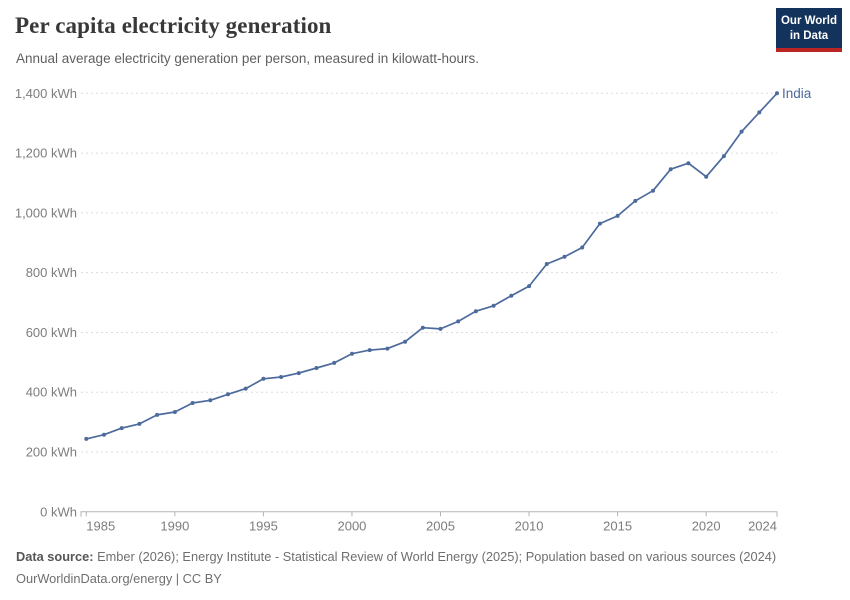  Describe the element at coordinates (157, 414) in the screenshot. I see `data-point-1989` at that location.